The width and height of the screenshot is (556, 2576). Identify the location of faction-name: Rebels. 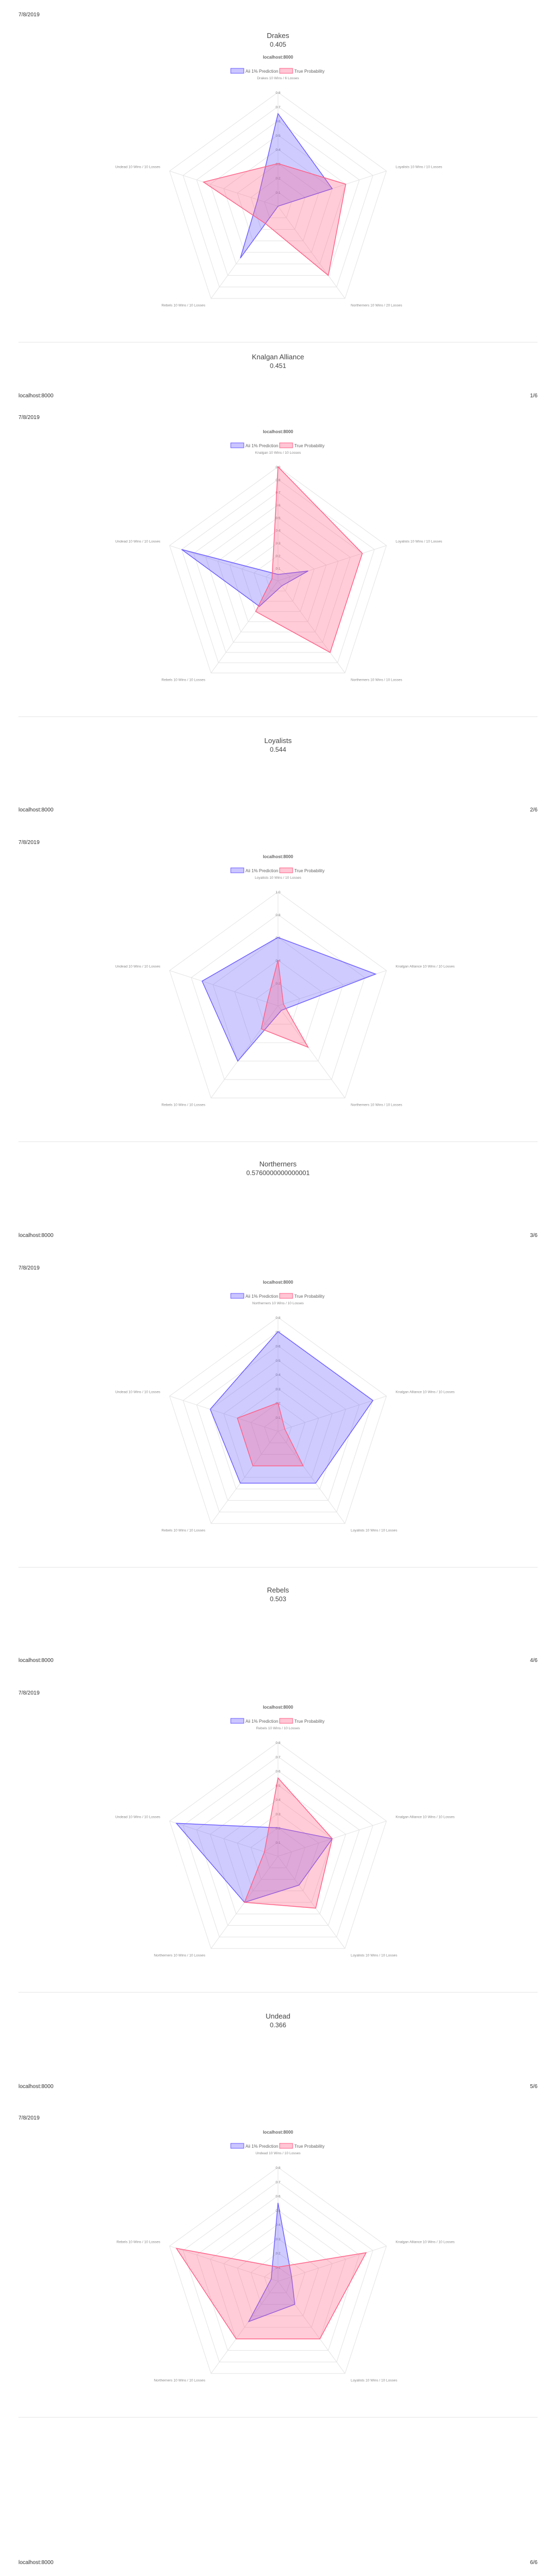
(278, 1590).